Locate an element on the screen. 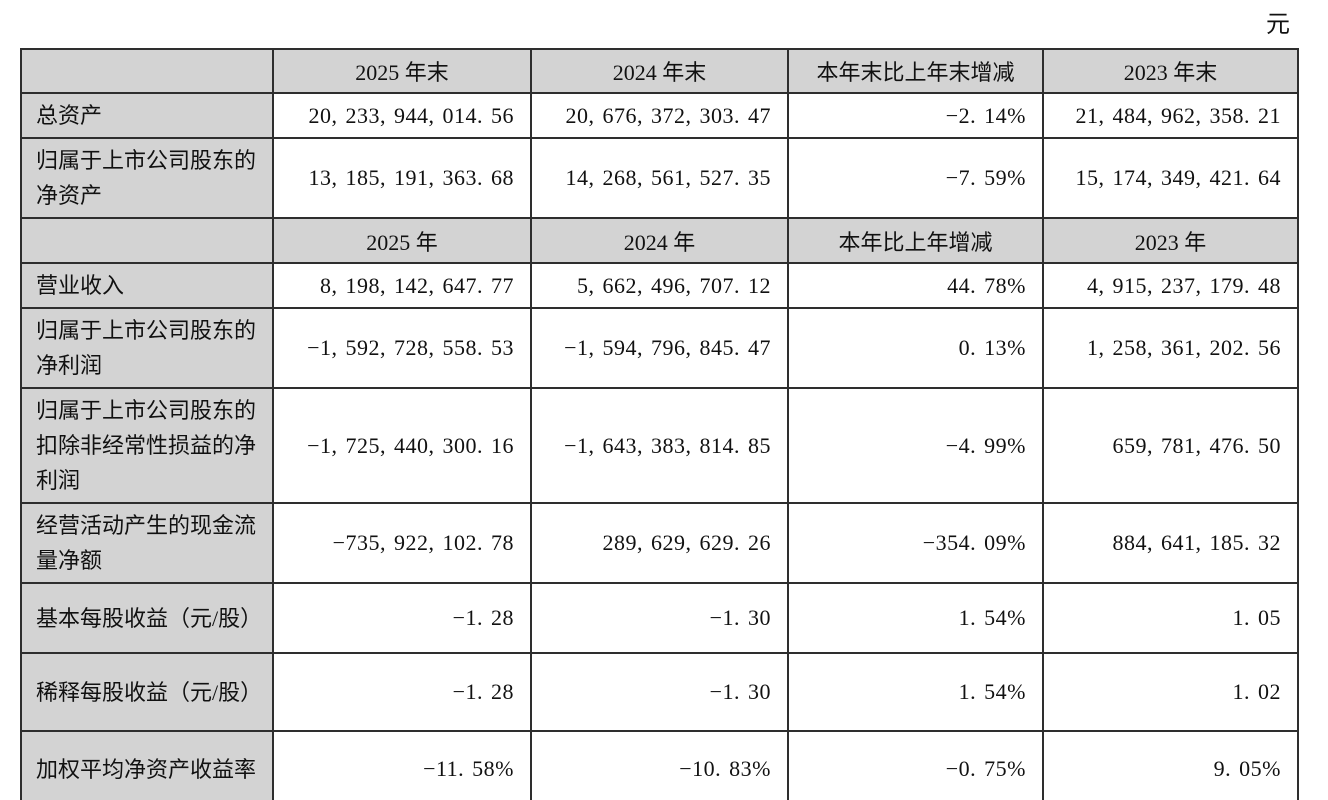 Image resolution: width=1328 pixels, height=800 pixels. row-label: 营业收入 is located at coordinates (147, 285).